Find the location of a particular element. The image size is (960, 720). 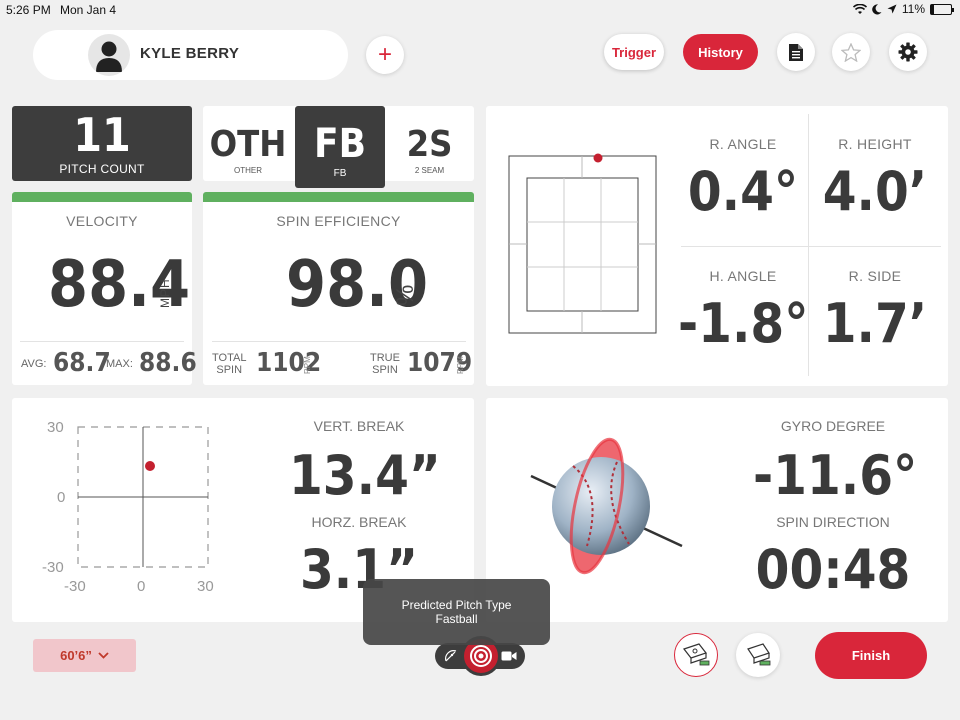

pitch-type-label: FB is located at coordinates (340, 173).